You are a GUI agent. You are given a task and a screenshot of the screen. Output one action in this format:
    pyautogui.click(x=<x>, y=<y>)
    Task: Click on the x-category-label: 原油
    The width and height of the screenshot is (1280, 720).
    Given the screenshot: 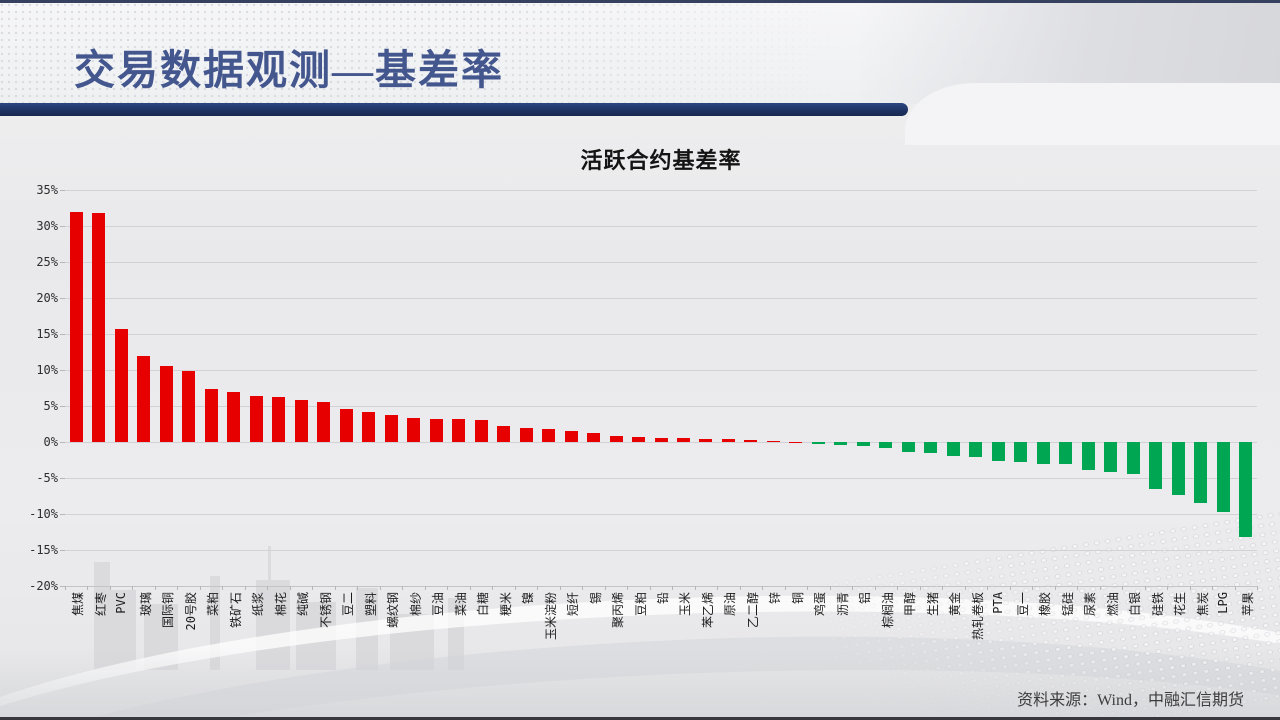 What is the action you would take?
    pyautogui.click(x=730, y=604)
    